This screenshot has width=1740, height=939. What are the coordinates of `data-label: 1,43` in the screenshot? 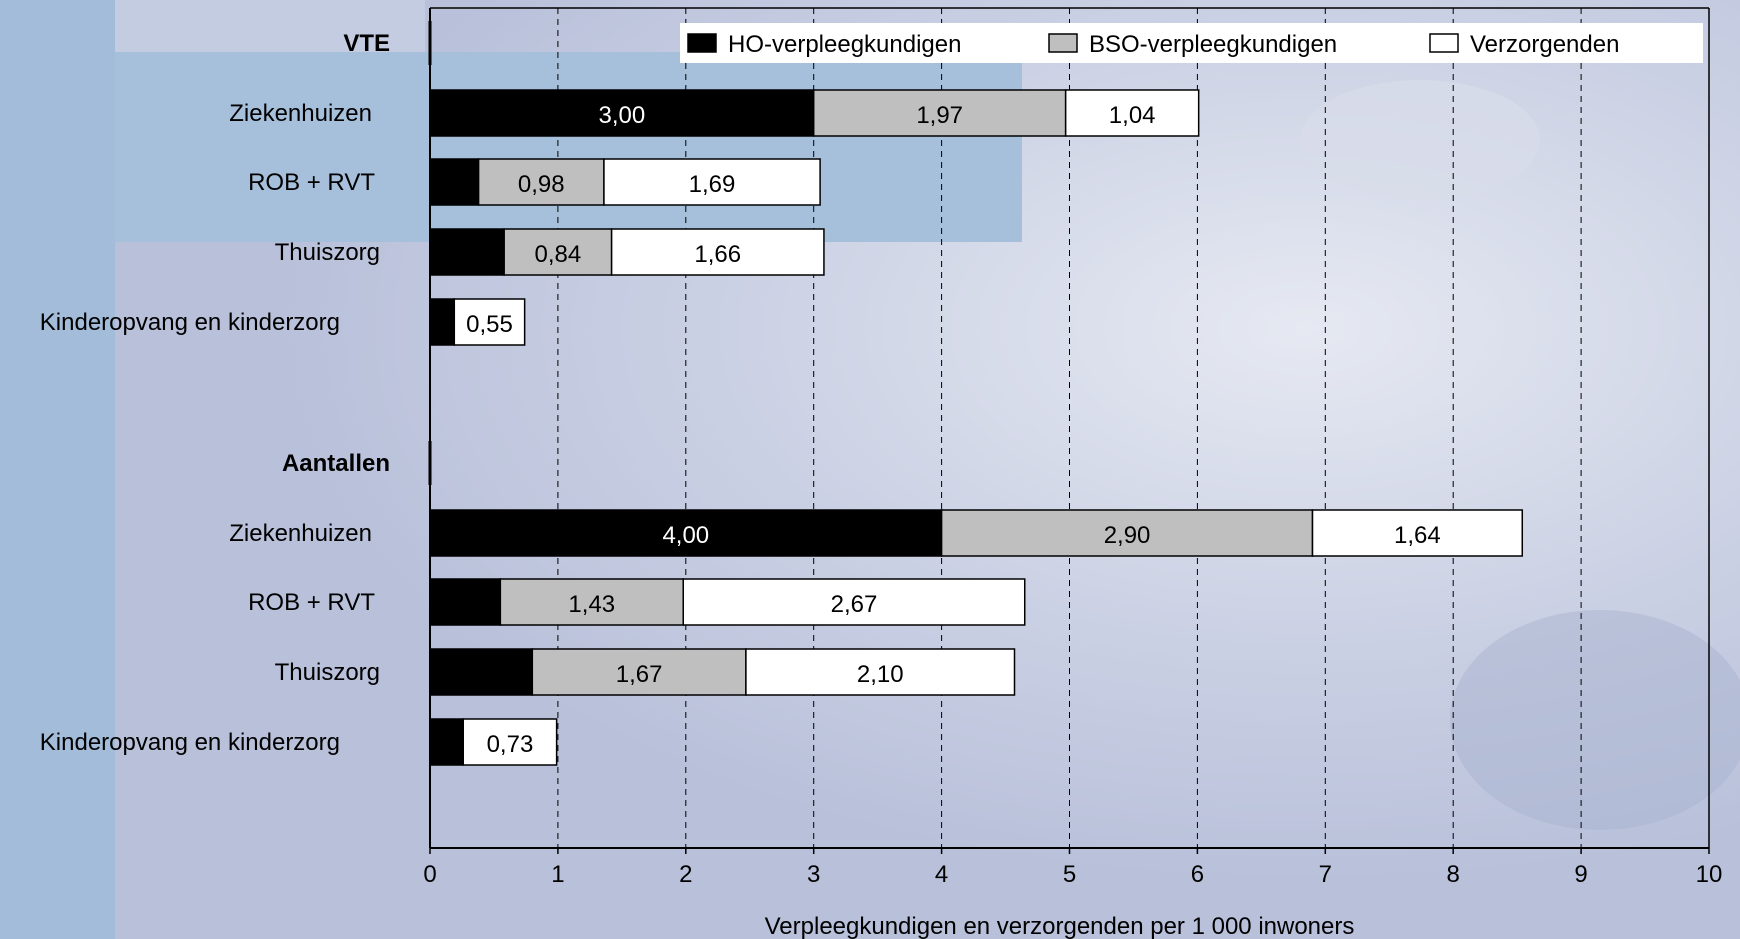 It's located at (591, 604).